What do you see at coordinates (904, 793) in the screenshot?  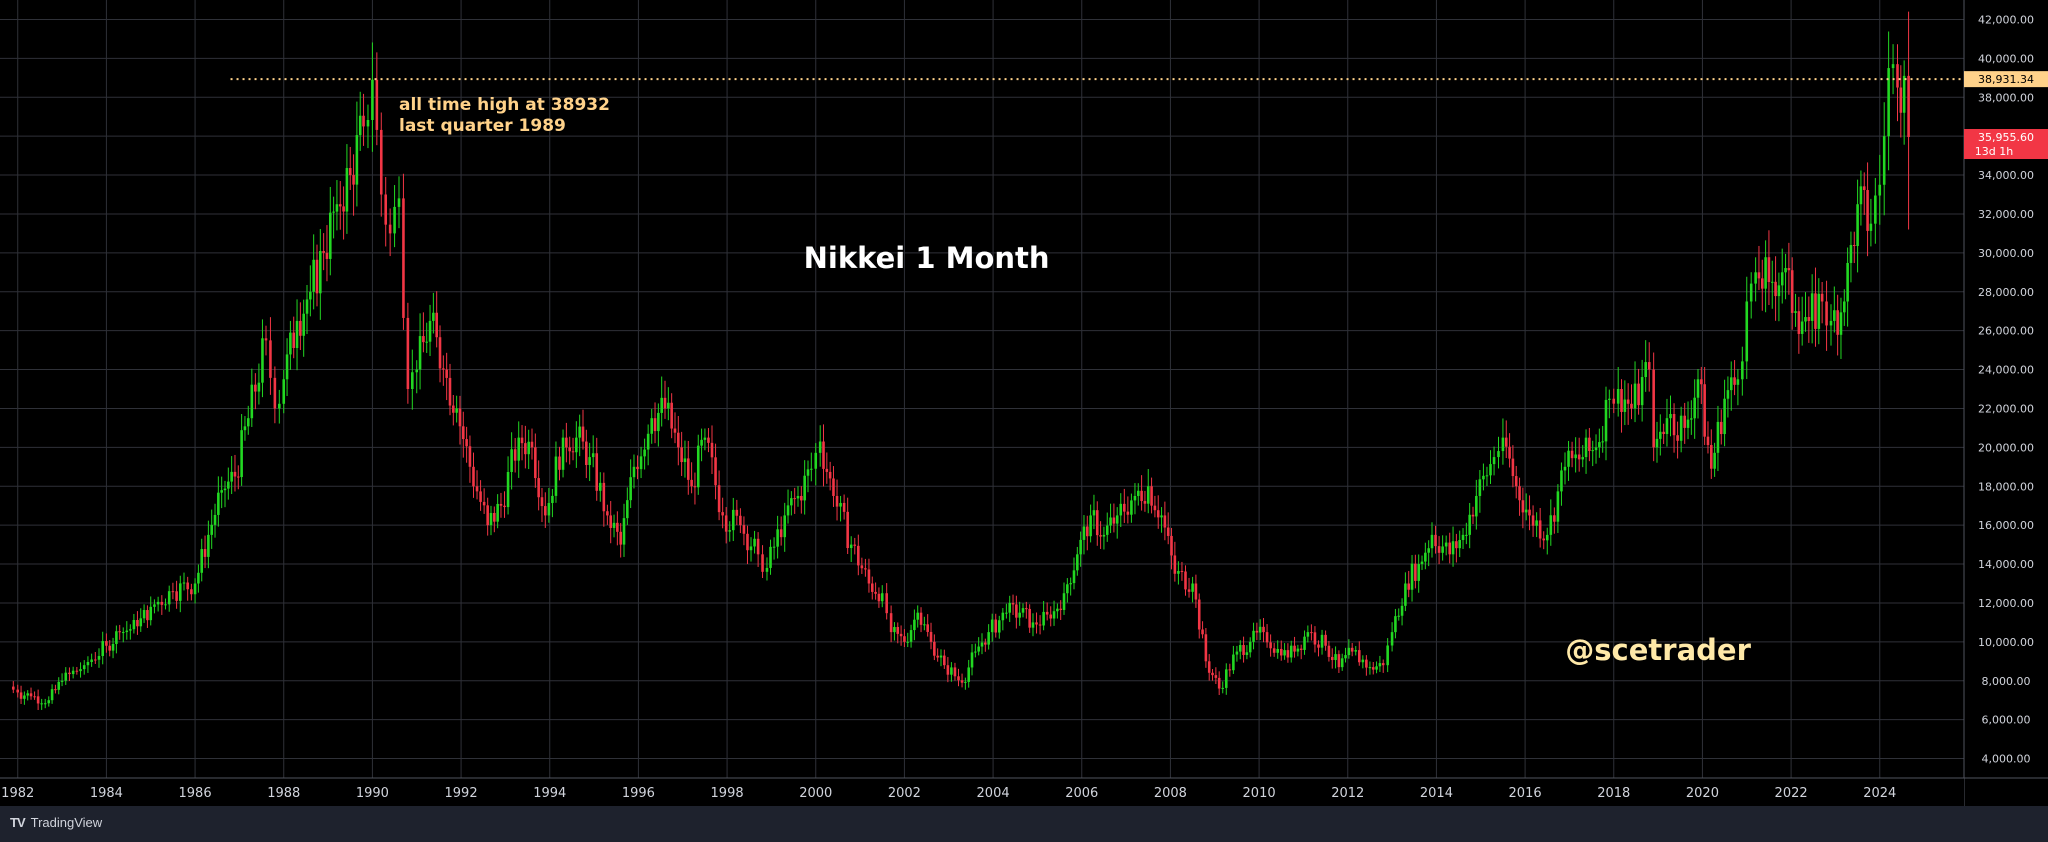 I see `x-tick-label: 2002` at bounding box center [904, 793].